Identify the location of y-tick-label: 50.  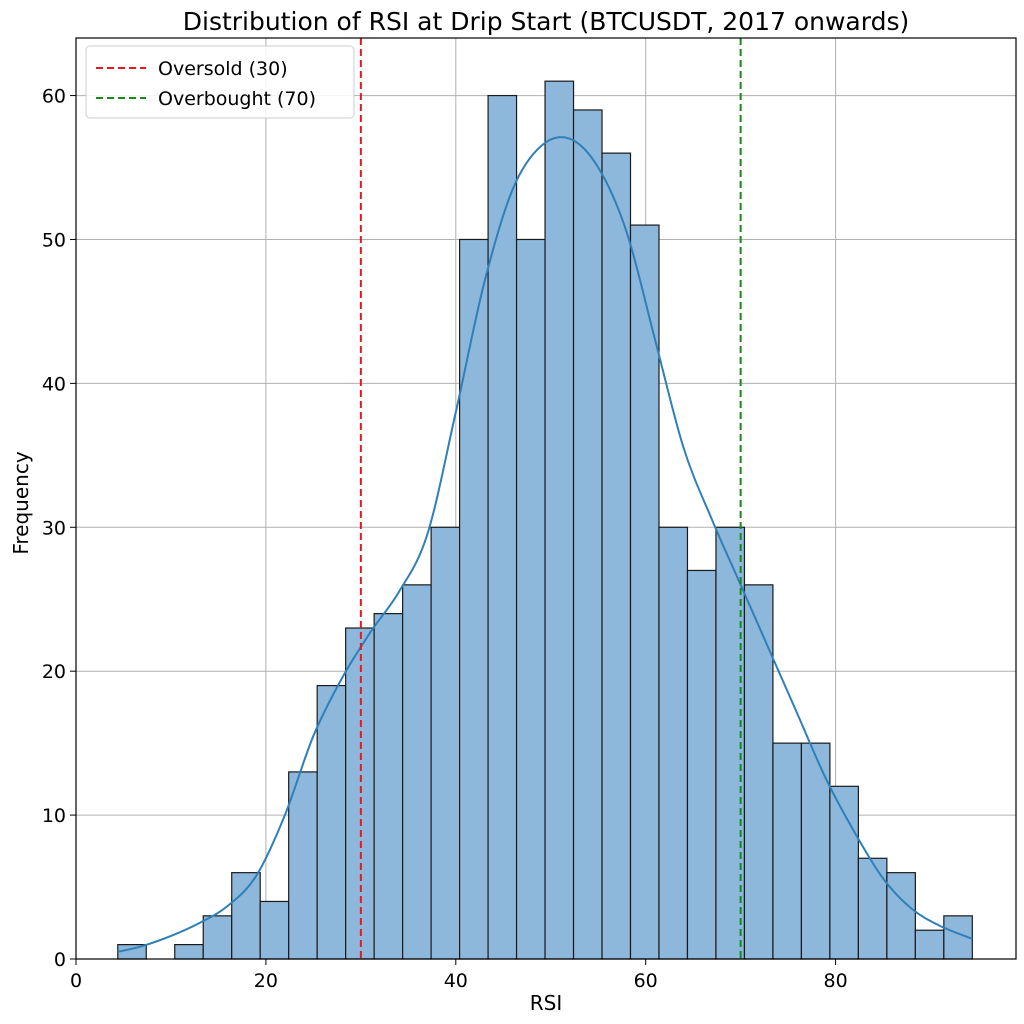
(54, 240).